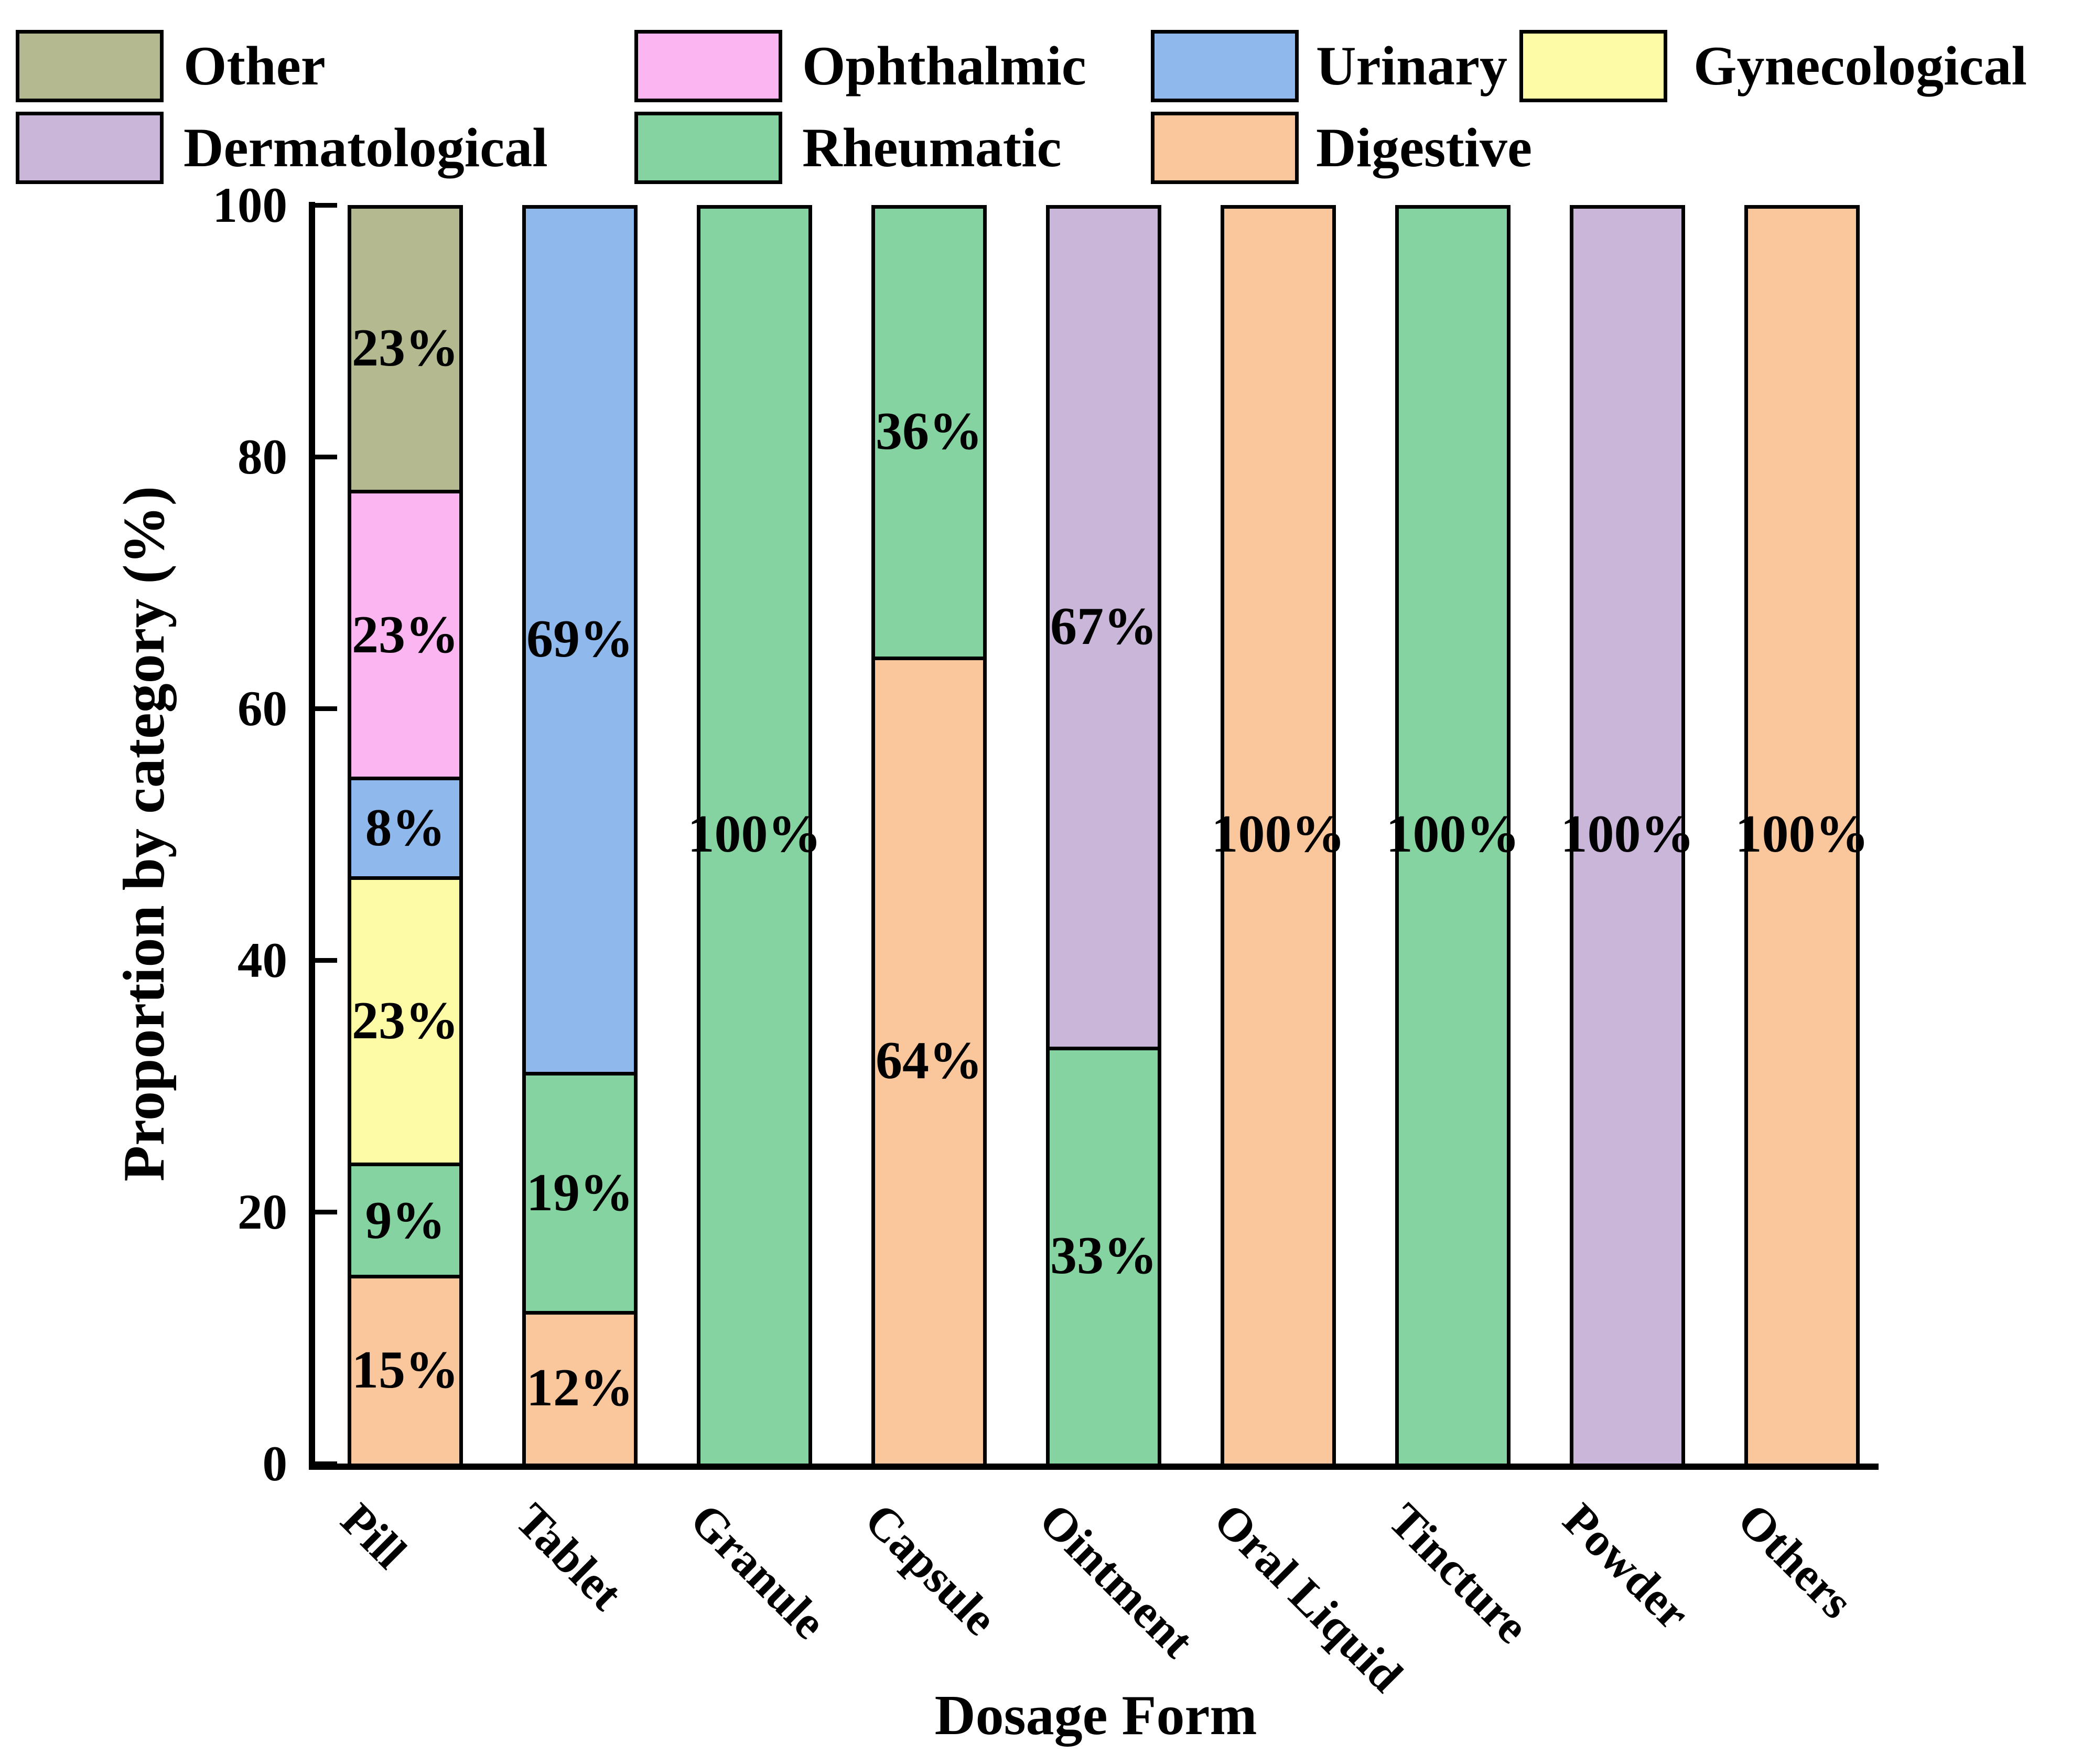  What do you see at coordinates (262, 960) in the screenshot?
I see `y-tick-label: 40` at bounding box center [262, 960].